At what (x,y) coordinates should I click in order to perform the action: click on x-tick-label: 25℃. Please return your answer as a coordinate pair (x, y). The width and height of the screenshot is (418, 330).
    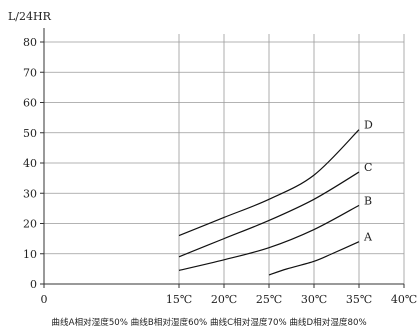
    Looking at the image, I should click on (269, 299).